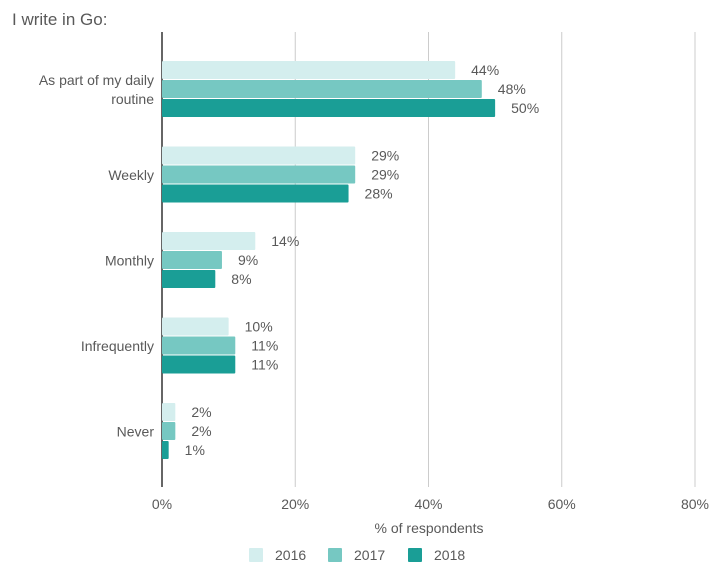 The image size is (720, 580). What do you see at coordinates (379, 194) in the screenshot?
I see `data-label: 28%` at bounding box center [379, 194].